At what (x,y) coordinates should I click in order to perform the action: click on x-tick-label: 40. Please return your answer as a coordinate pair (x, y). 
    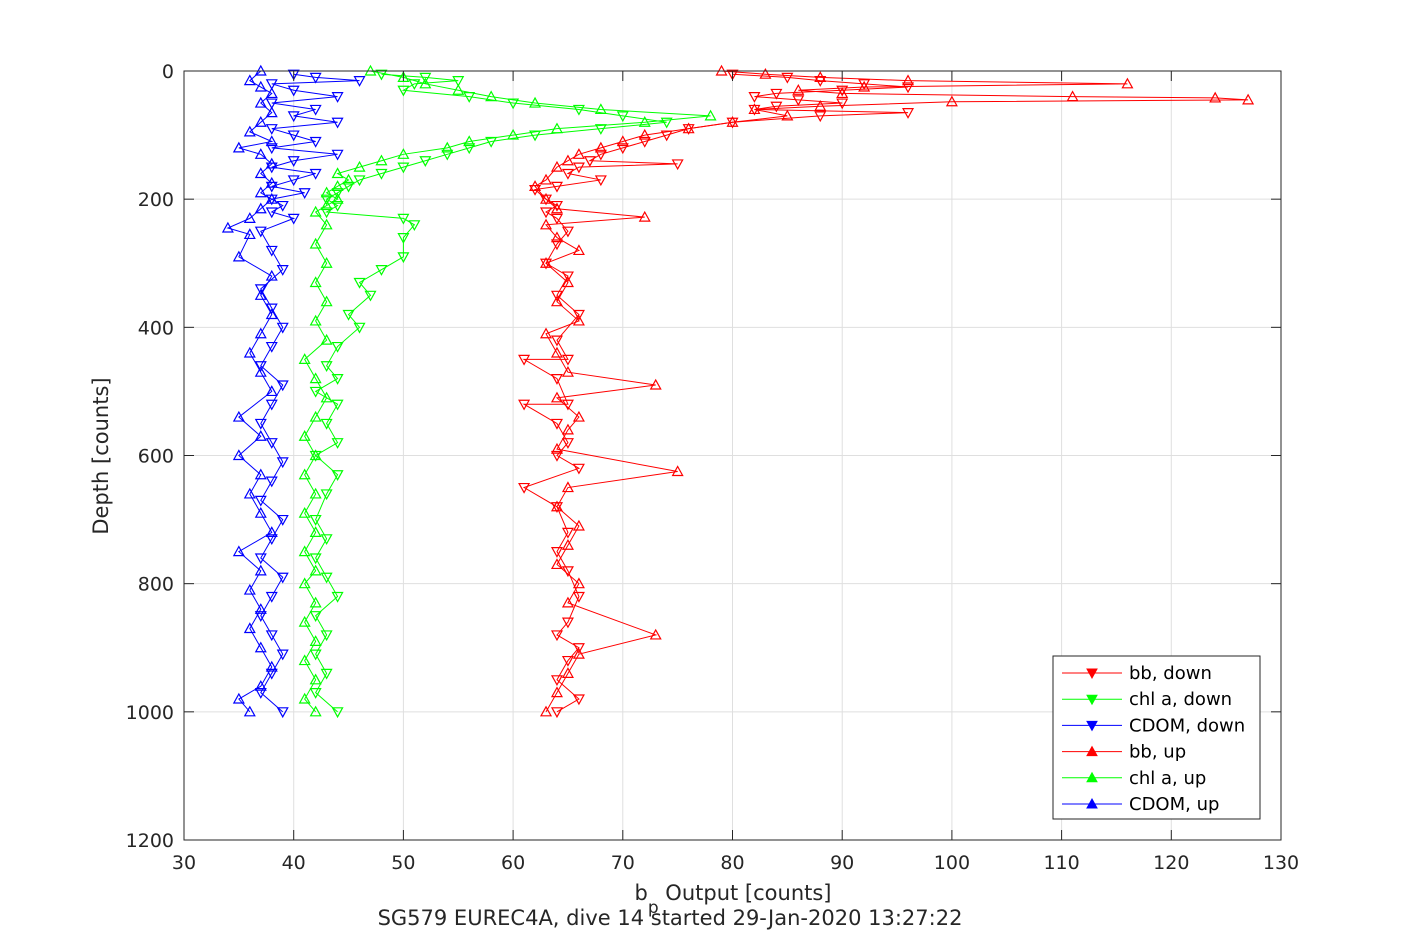
    Looking at the image, I should click on (294, 863).